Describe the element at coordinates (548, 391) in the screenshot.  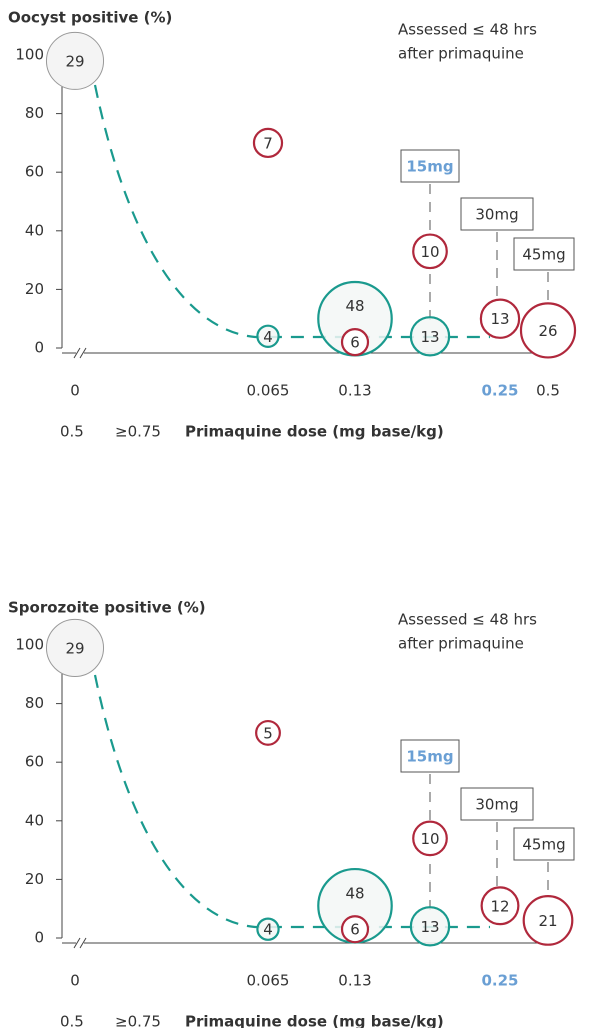
I see `x-tick-label: 0.5` at that location.